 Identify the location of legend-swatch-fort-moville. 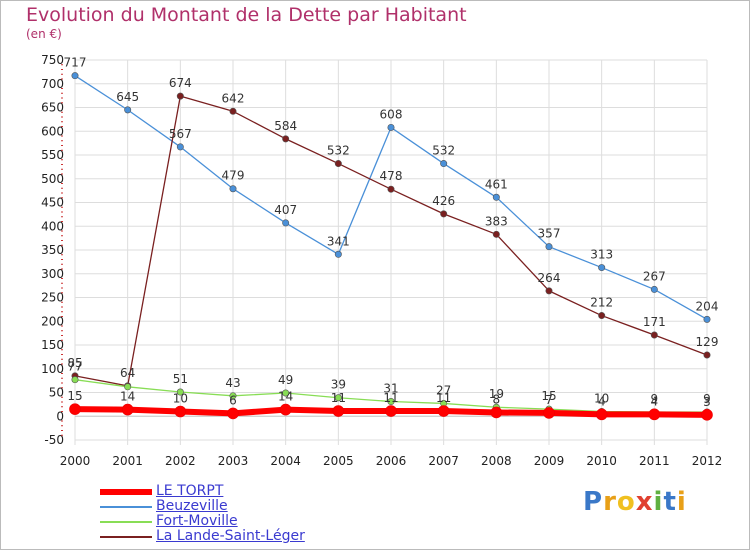
(126, 521).